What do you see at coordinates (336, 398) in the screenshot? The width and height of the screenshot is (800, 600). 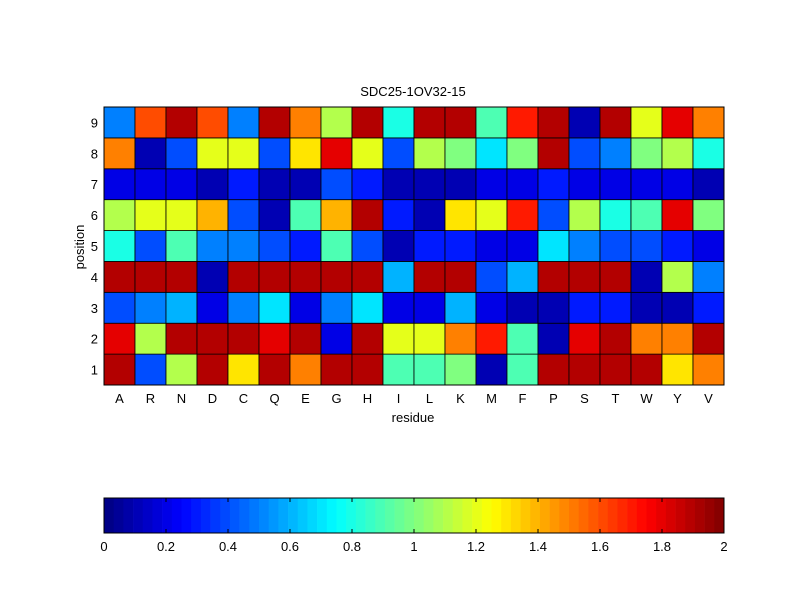 I see `x-tick-label: G` at bounding box center [336, 398].